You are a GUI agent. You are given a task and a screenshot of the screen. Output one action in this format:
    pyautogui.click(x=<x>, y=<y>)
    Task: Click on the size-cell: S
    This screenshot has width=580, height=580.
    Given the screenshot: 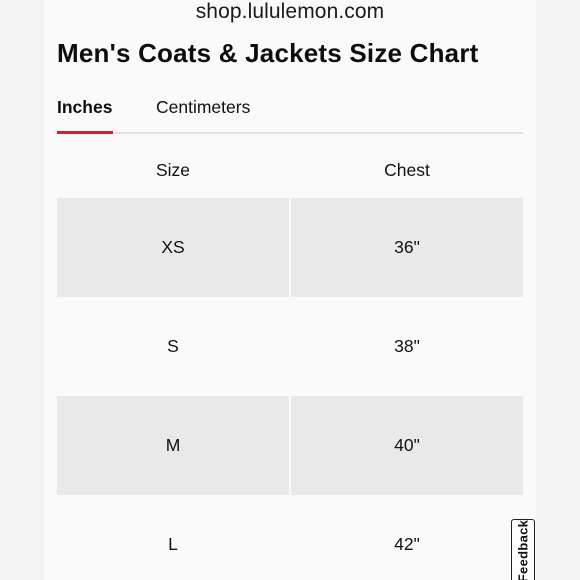 What is the action you would take?
    pyautogui.click(x=173, y=346)
    